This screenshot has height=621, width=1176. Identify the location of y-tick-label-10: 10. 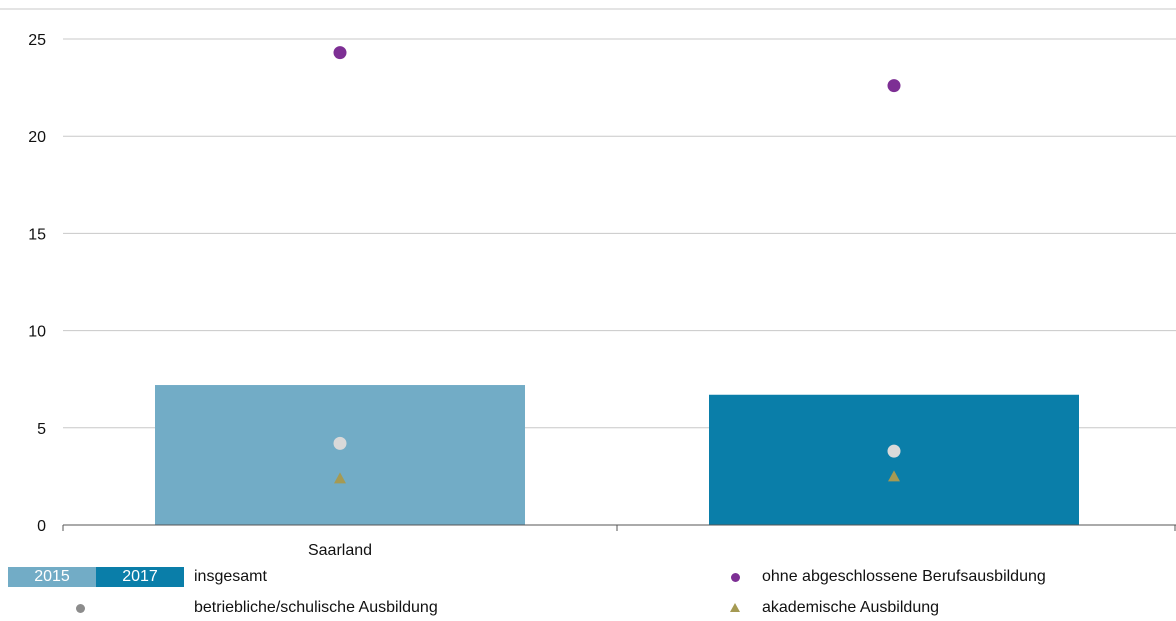
(37, 332).